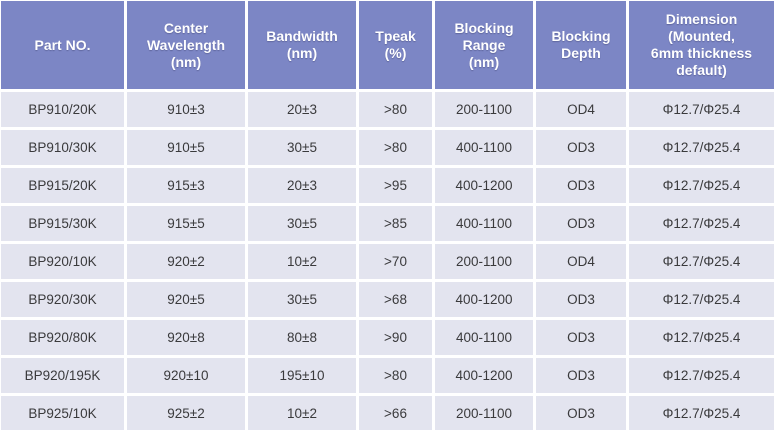 The image size is (775, 430). Describe the element at coordinates (395, 299) in the screenshot. I see `cell-tpeak: >68` at that location.